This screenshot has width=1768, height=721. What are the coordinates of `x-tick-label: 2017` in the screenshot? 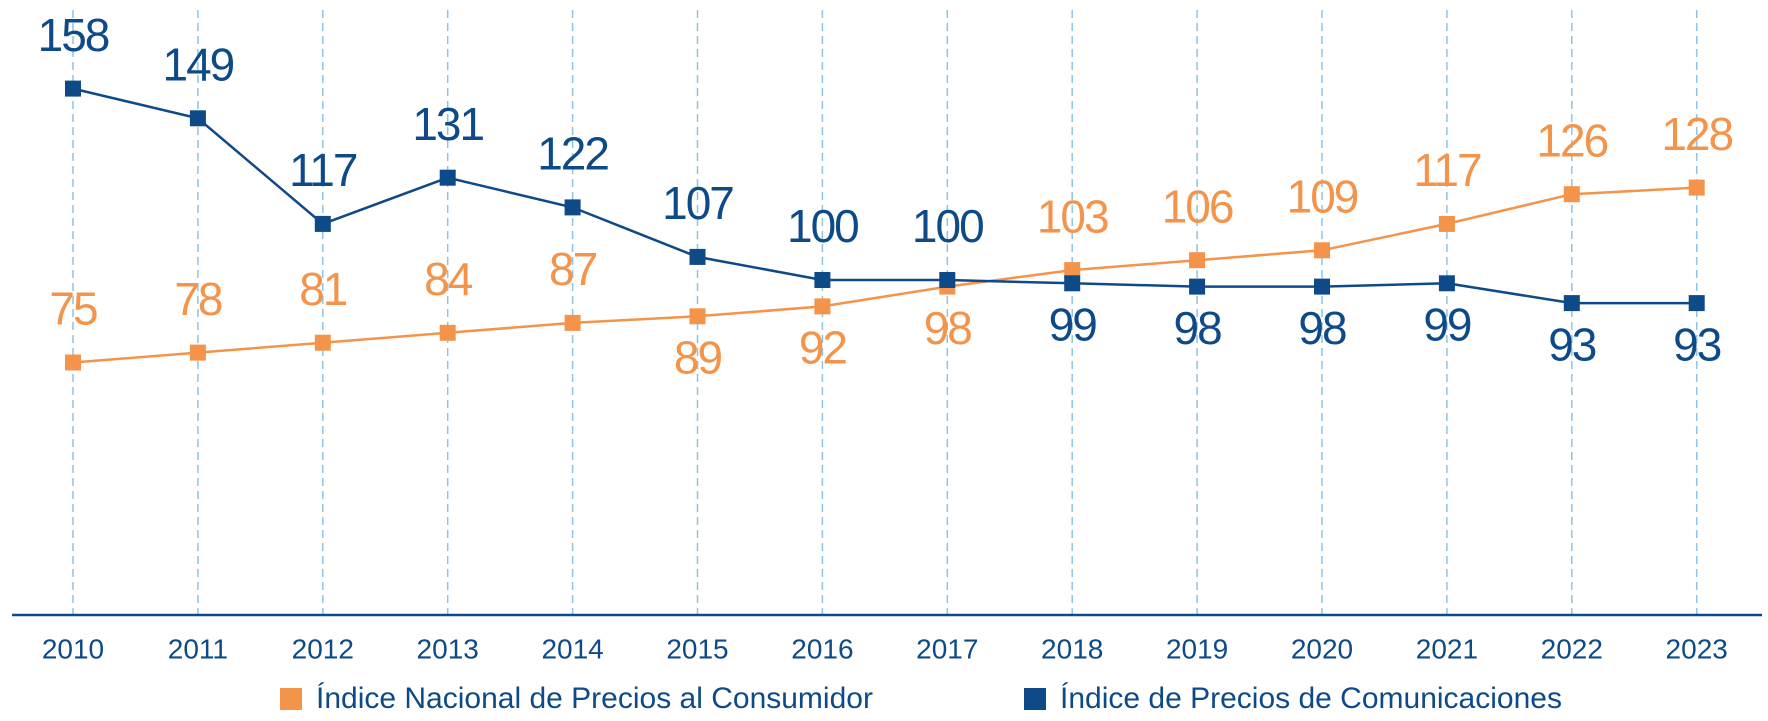 It's located at (947, 648).